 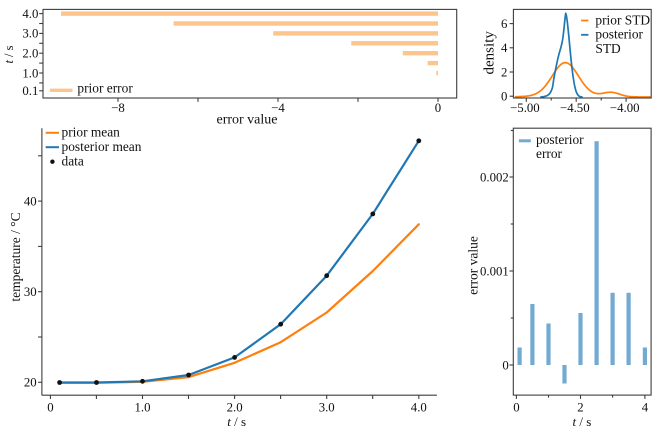 What do you see at coordinates (278, 108) in the screenshot?
I see `svg-text: −4` at bounding box center [278, 108].